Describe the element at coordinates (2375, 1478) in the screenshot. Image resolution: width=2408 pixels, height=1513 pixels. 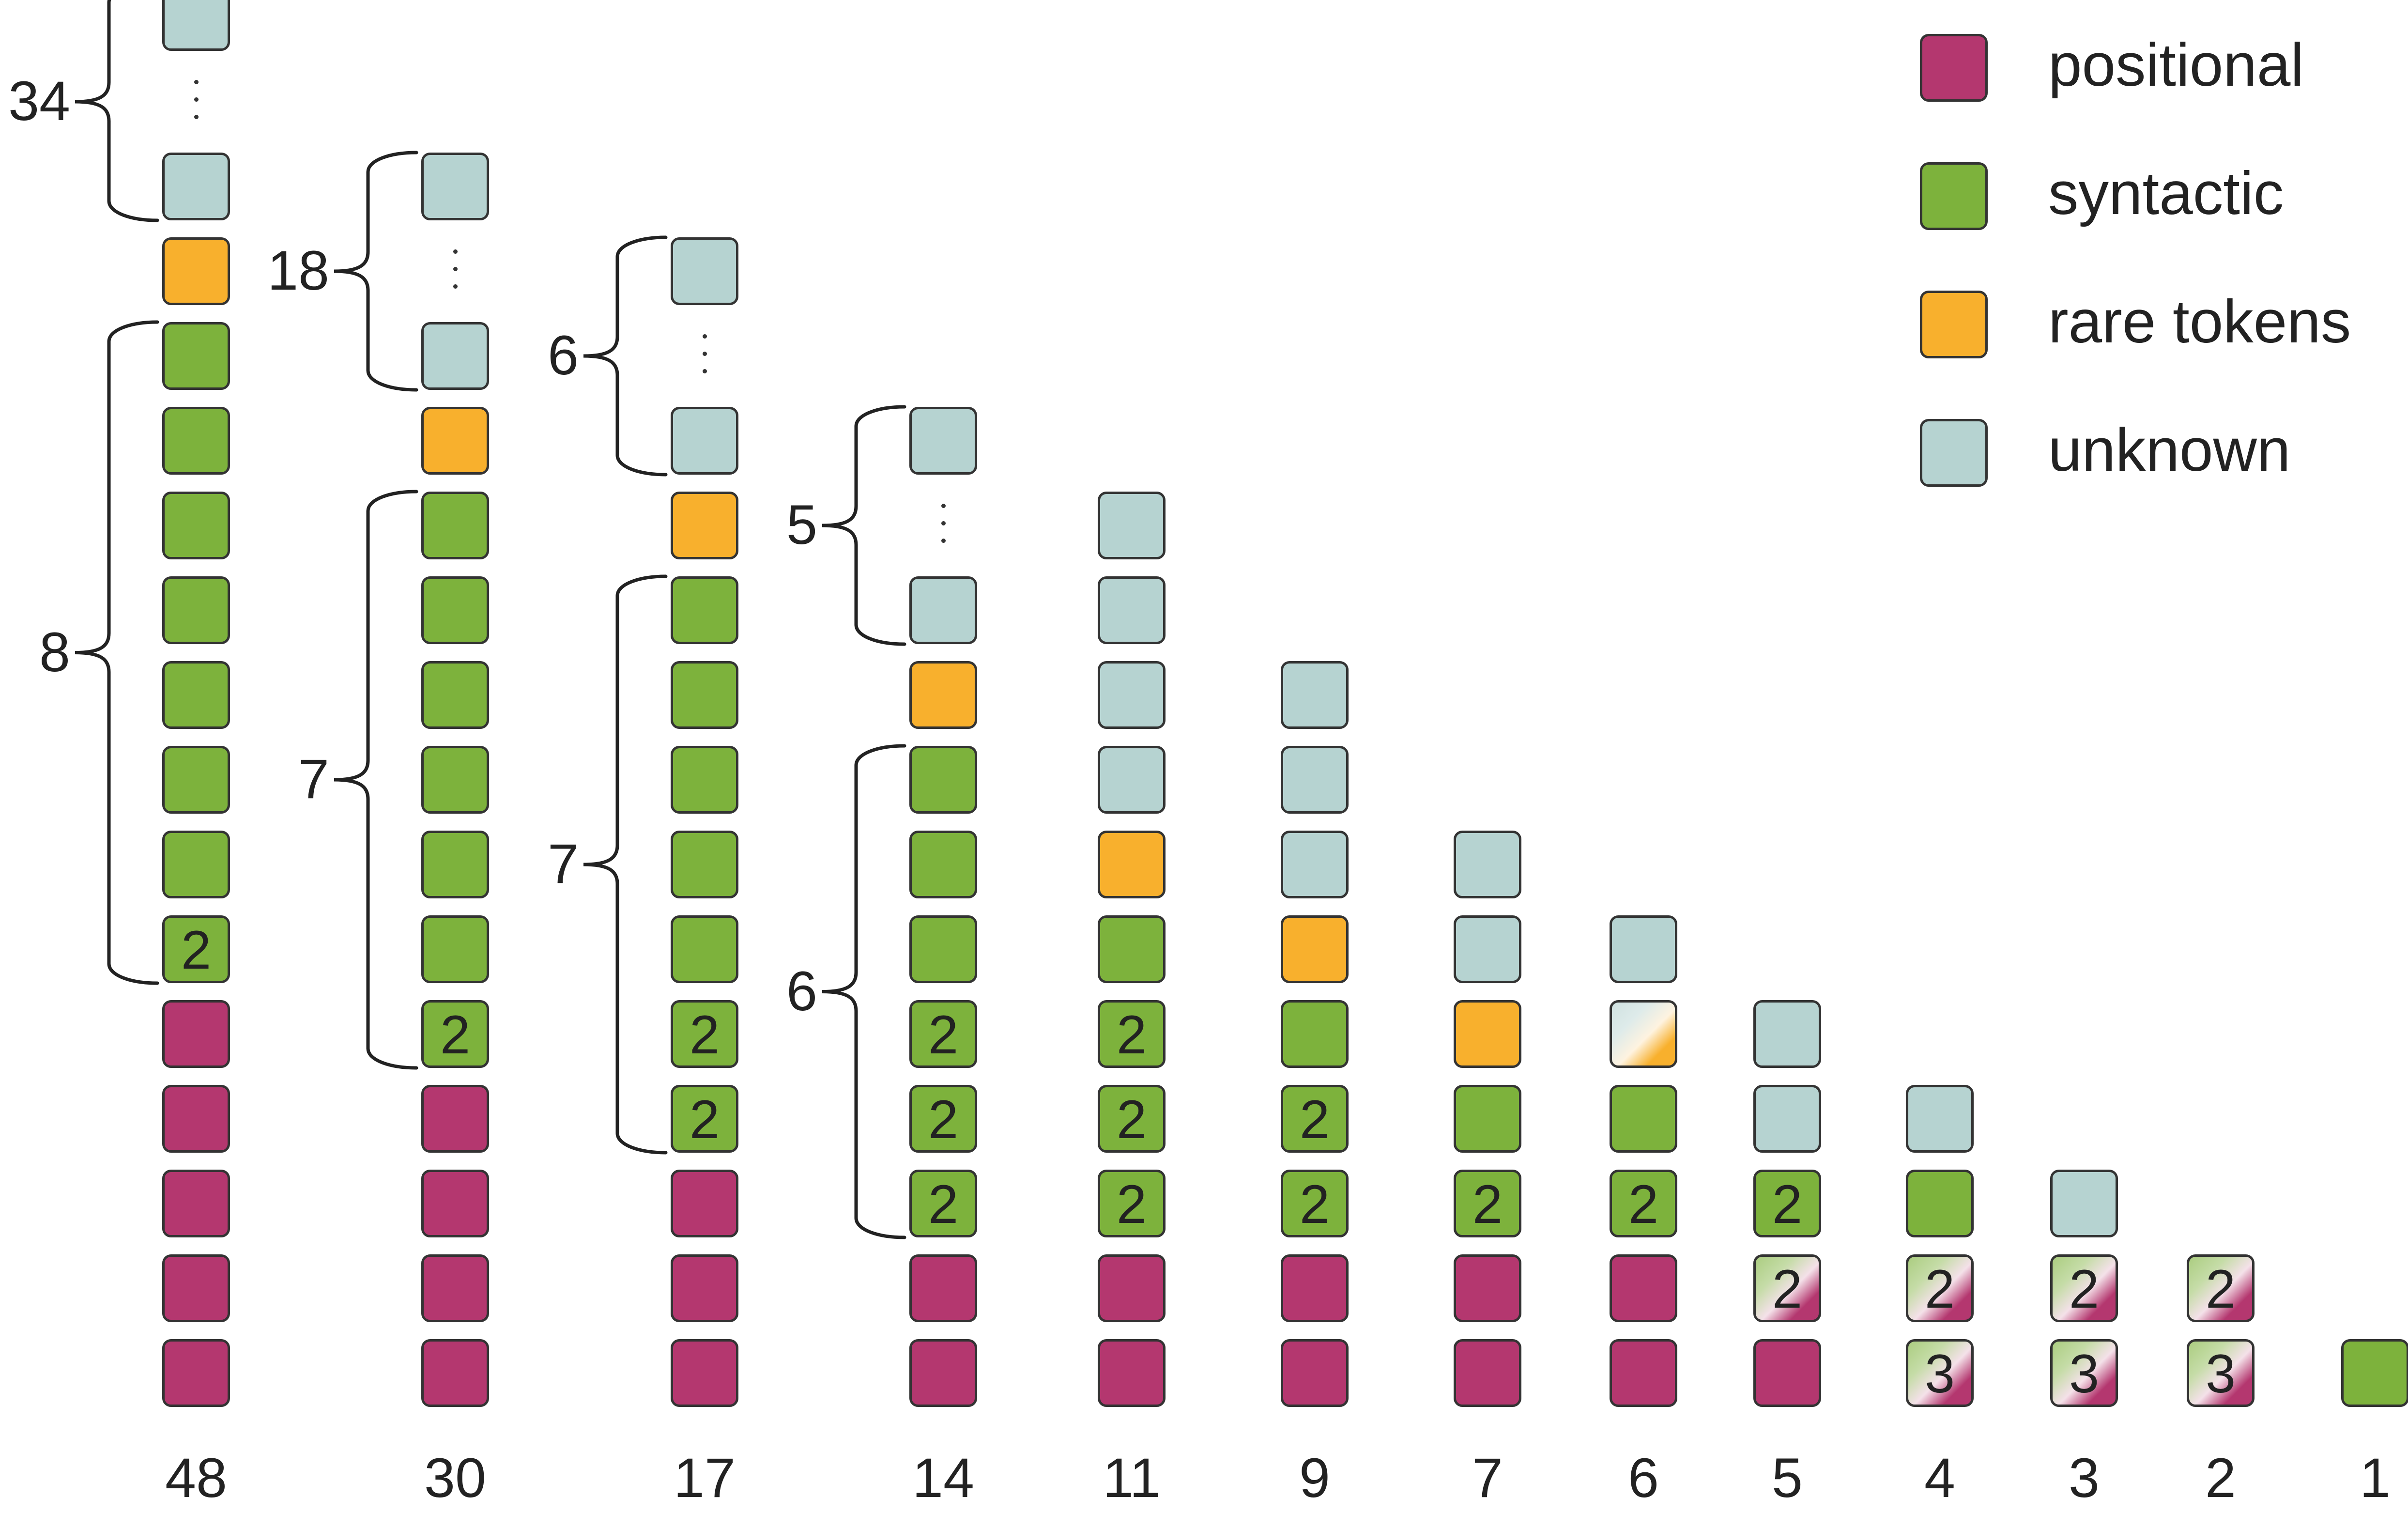
I see `column-total-label: 1` at that location.